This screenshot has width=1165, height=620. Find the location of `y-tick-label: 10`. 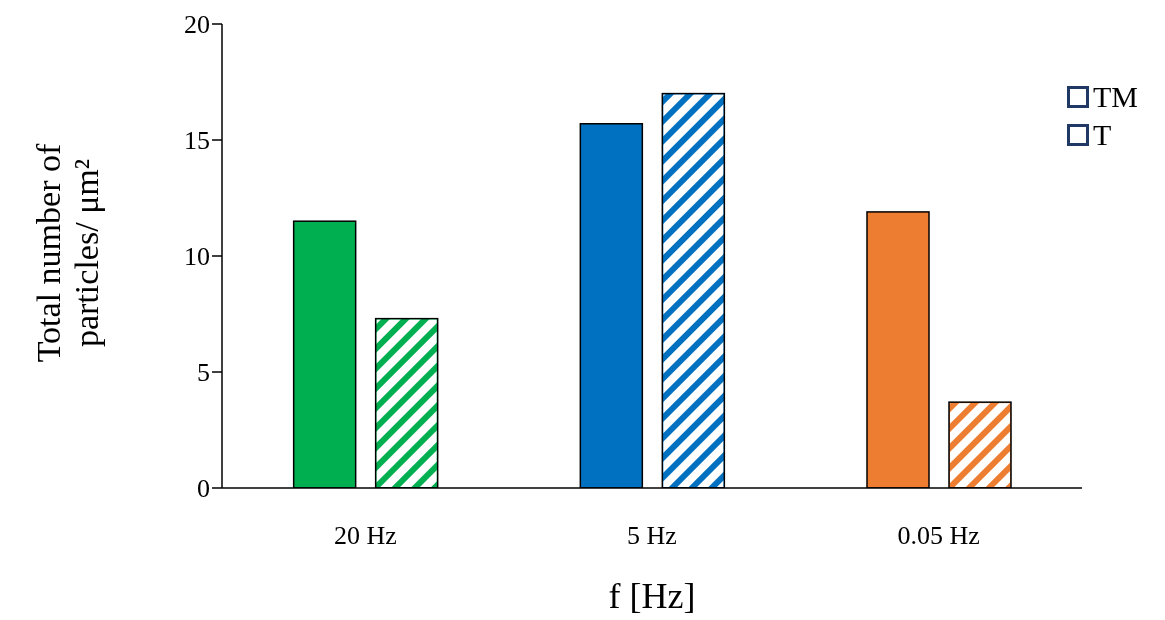

y-tick-label: 10 is located at coordinates (197, 257).